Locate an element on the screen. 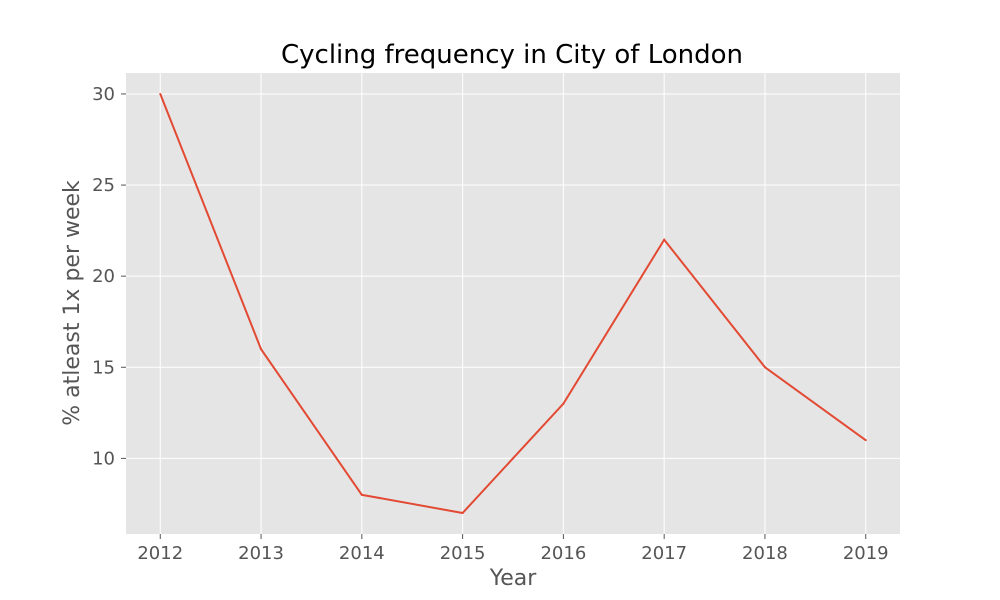  y-tick-label: 30 is located at coordinates (103, 94).